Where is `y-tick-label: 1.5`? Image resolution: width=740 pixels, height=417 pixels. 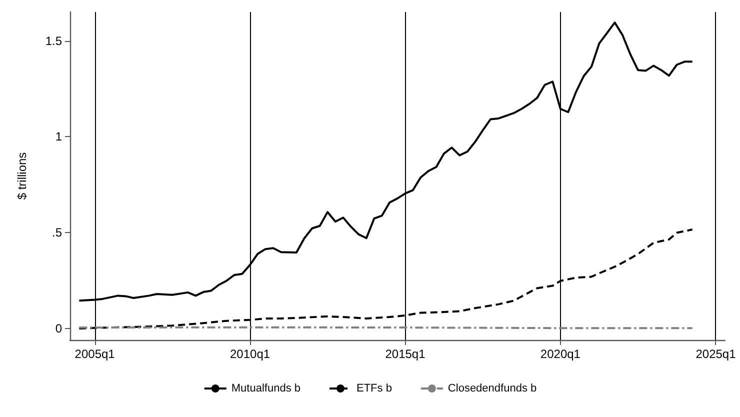
y-tick-label: 1.5 is located at coordinates (53, 41).